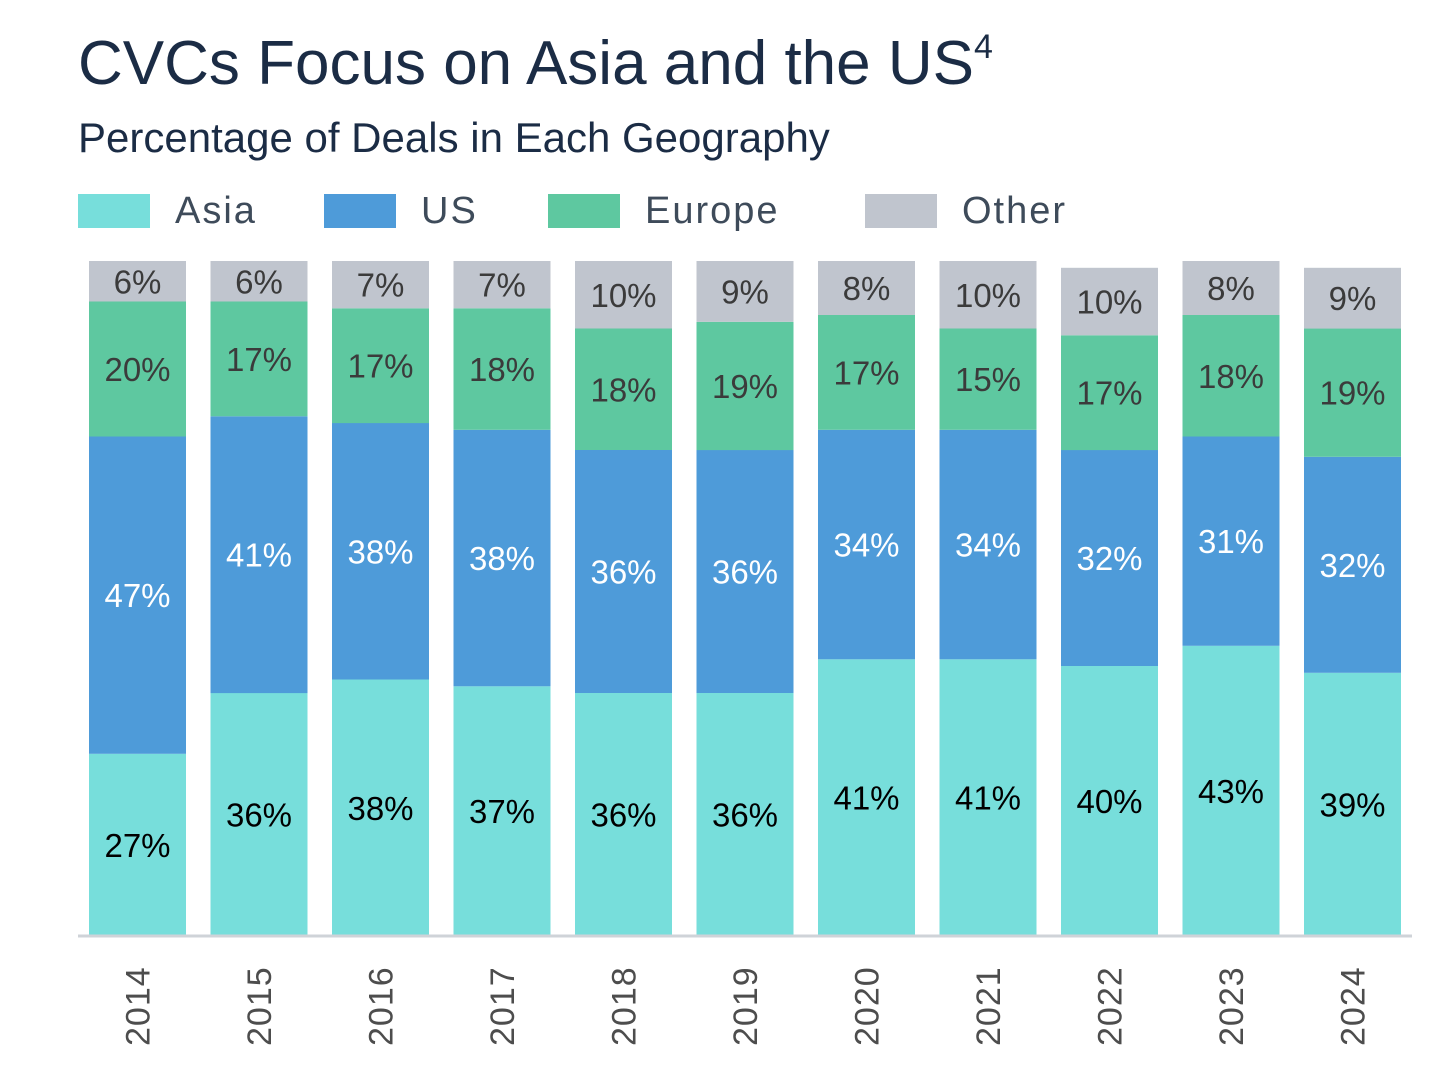 Image resolution: width=1456 pixels, height=1089 pixels. I want to click on data-label-us-2015: 41%, so click(259, 555).